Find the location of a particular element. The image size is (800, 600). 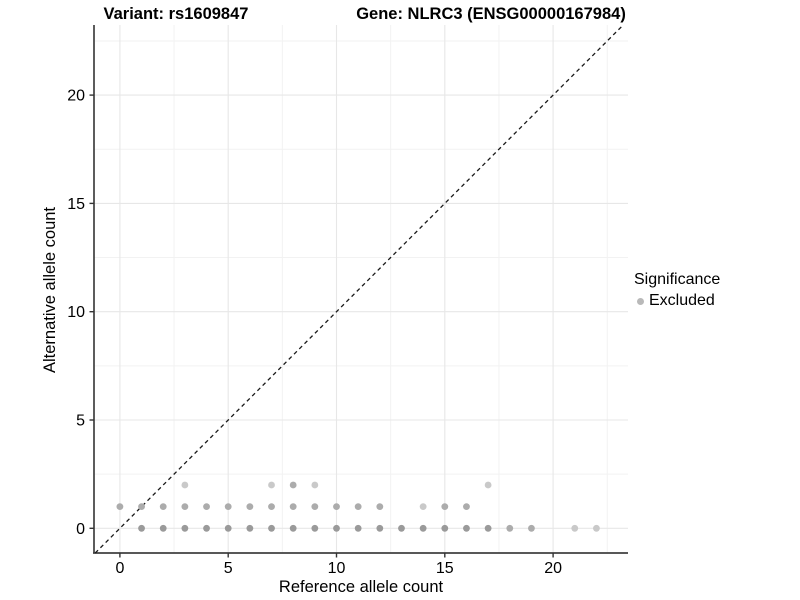

x-tick-label: 0 is located at coordinates (119, 568).